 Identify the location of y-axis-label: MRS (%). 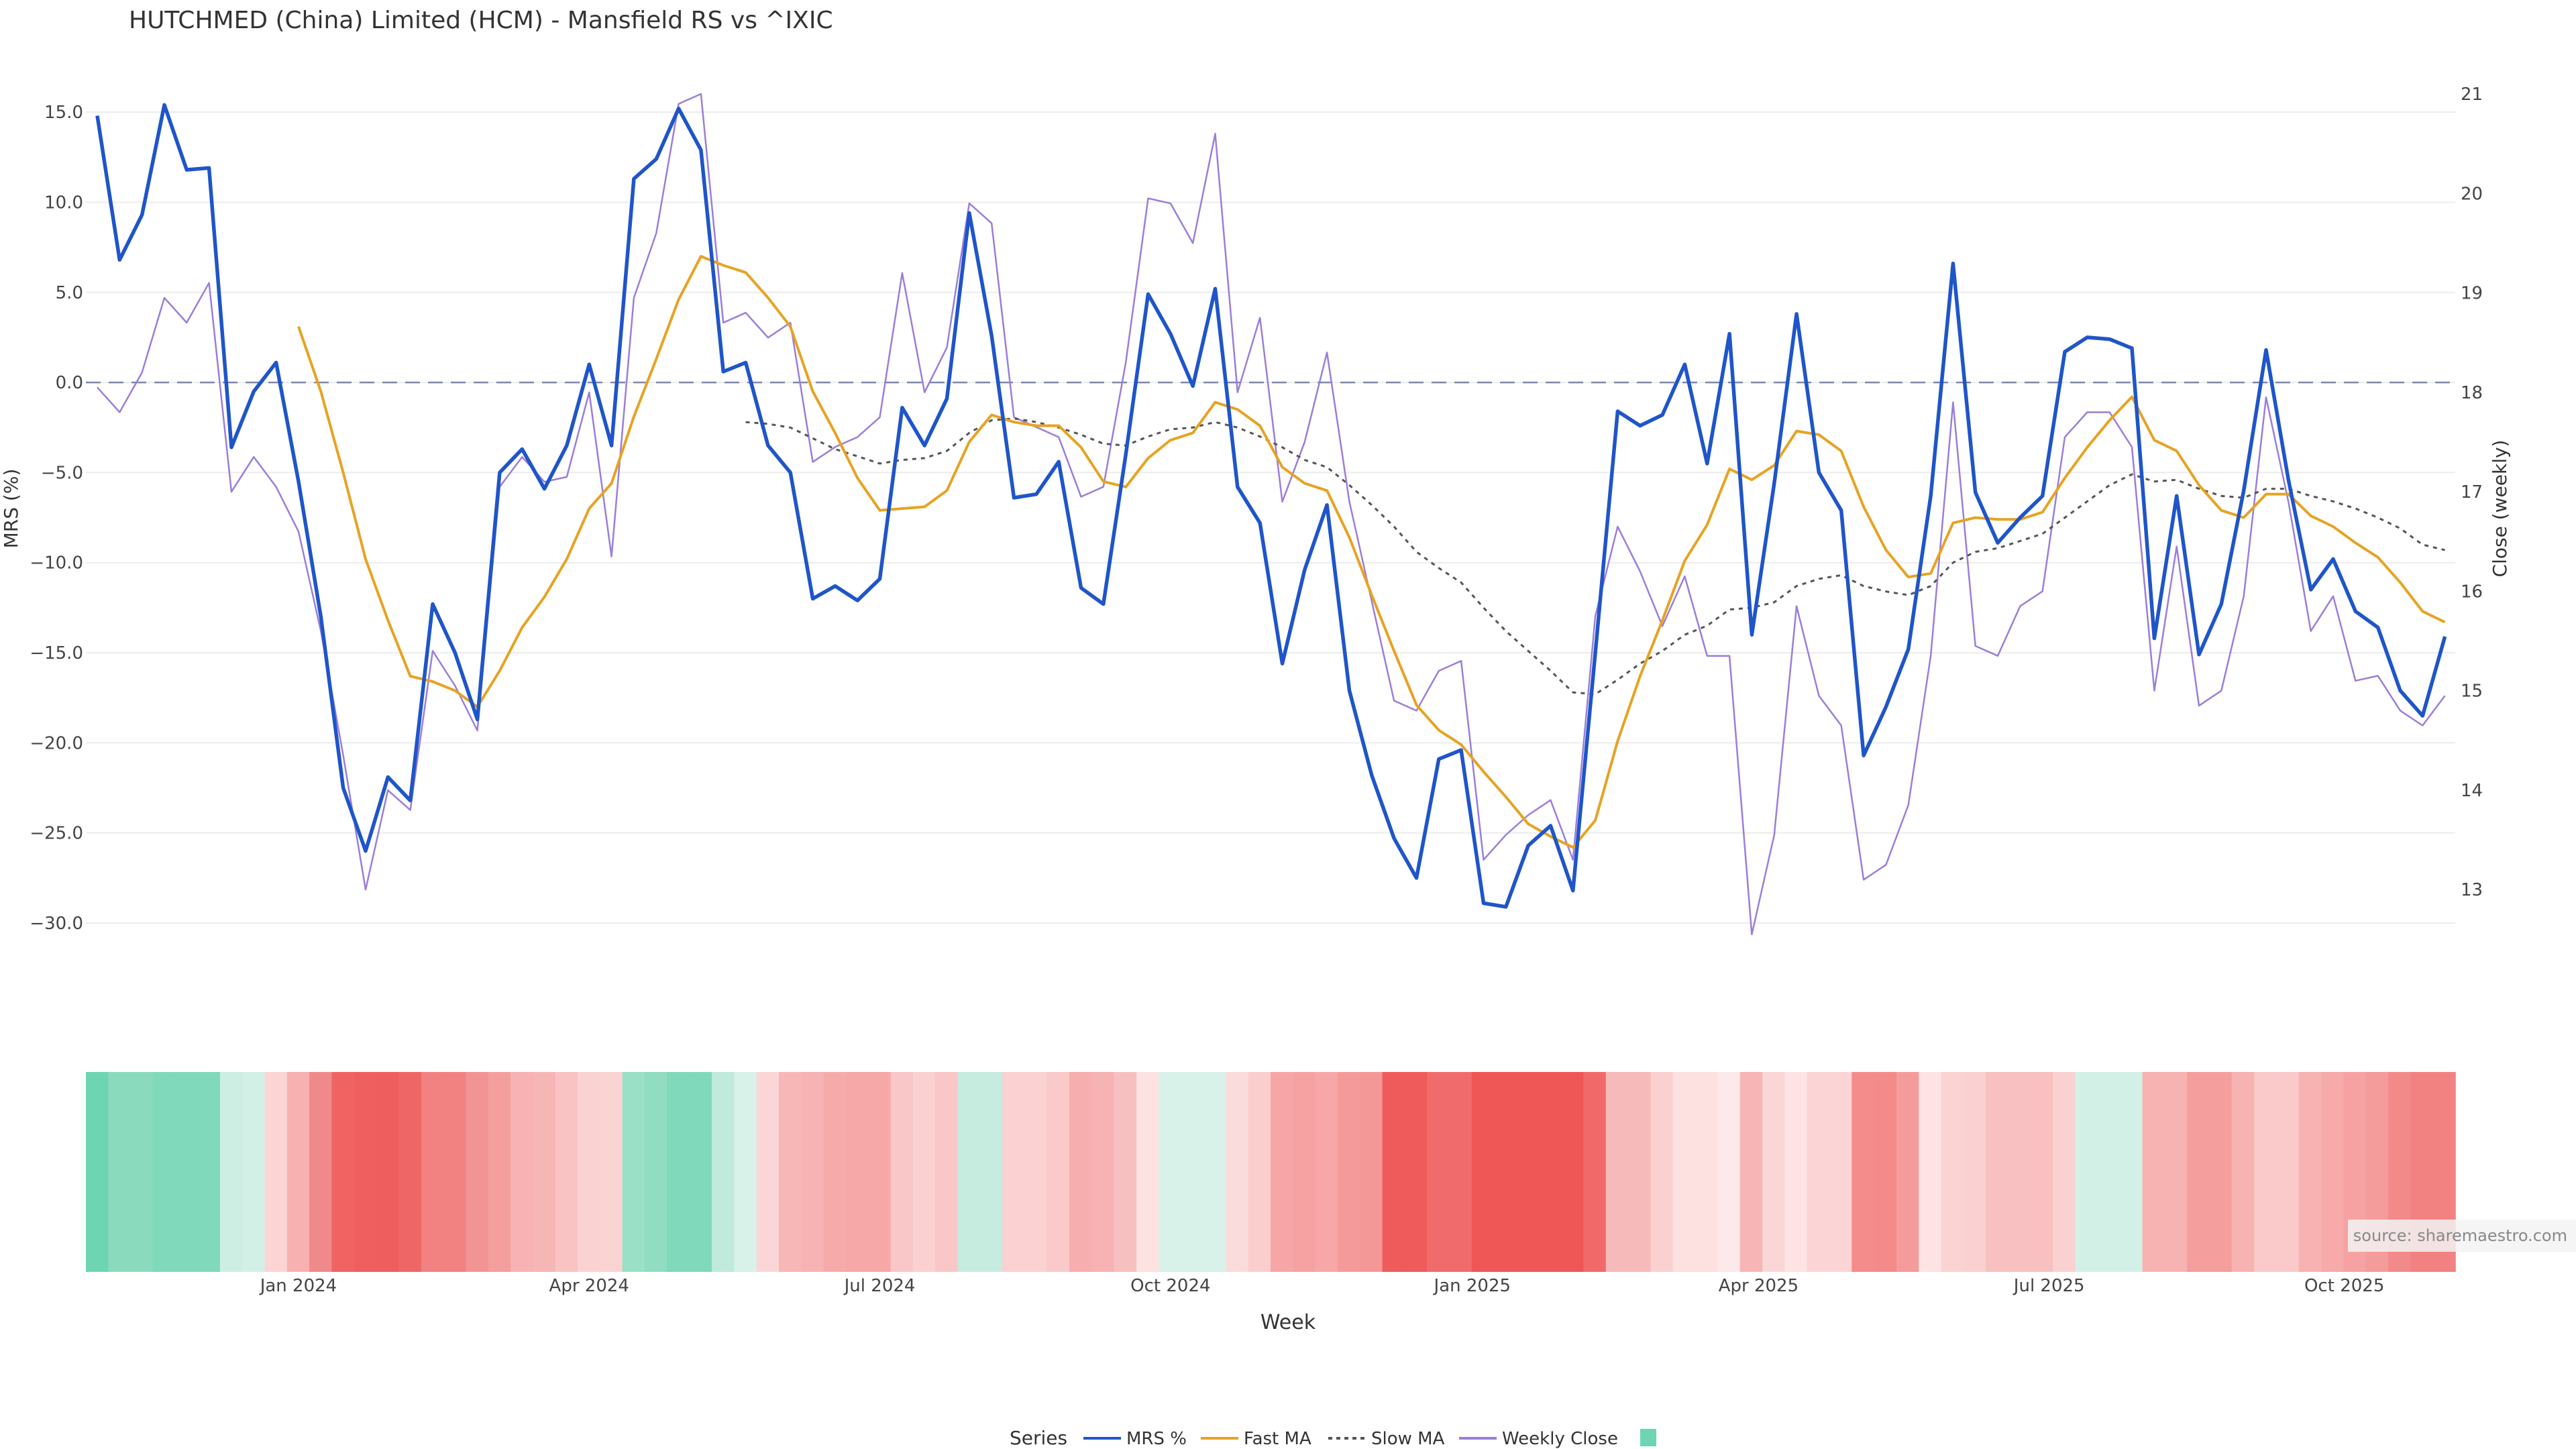
(11, 509).